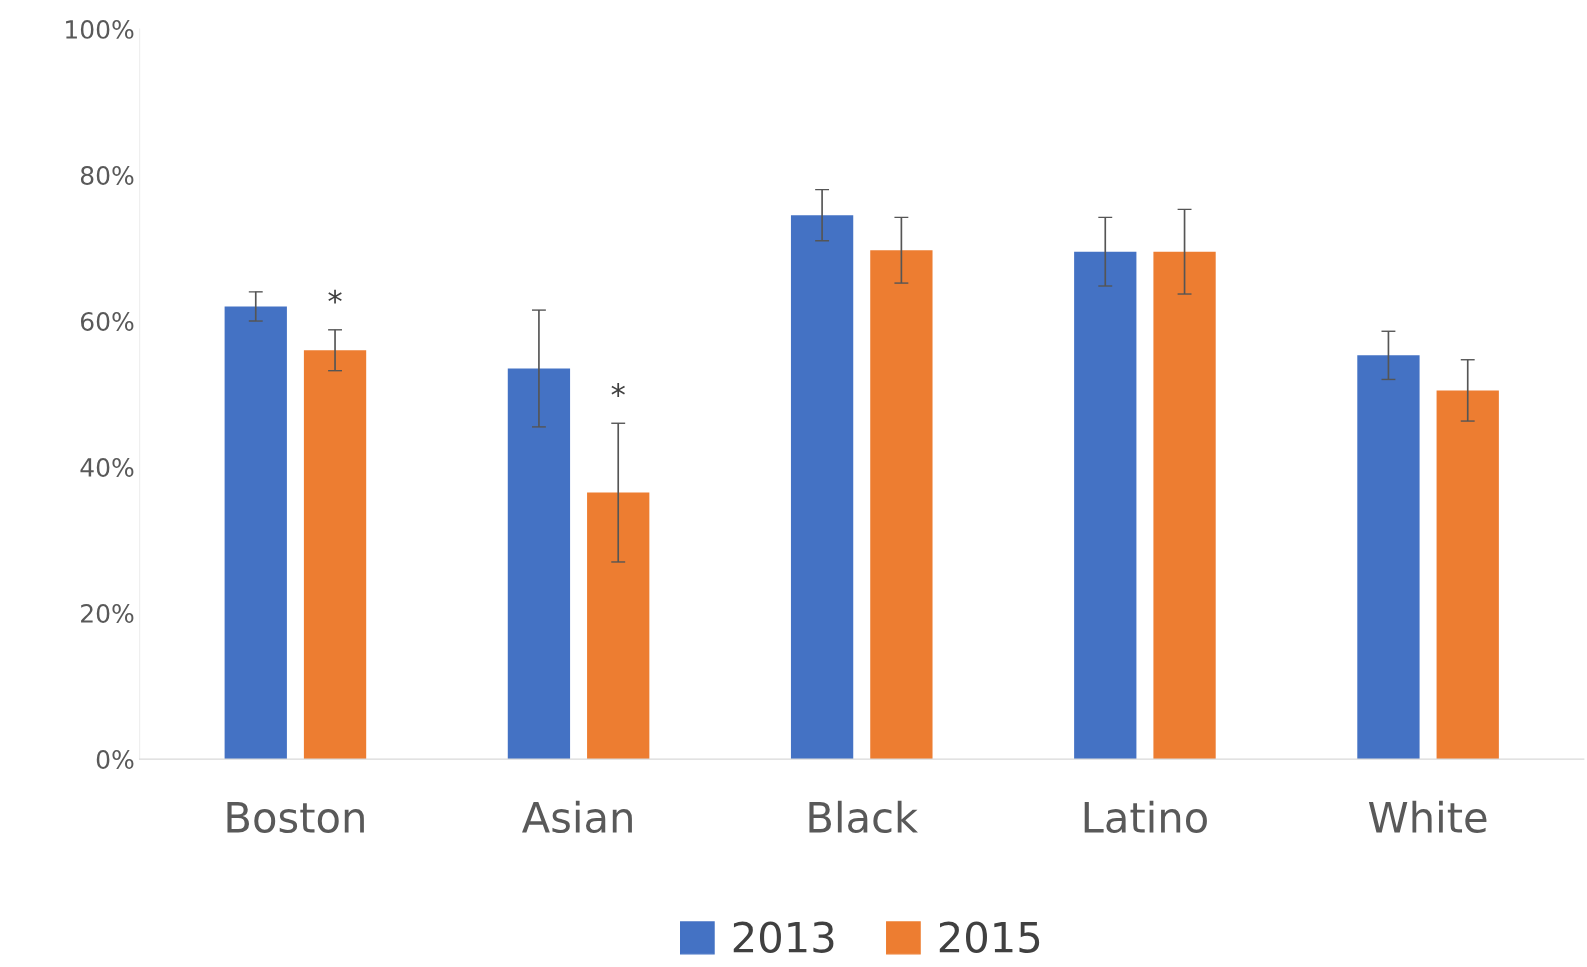 This screenshot has height=967, width=1587. I want to click on x-tick-label: Latino, so click(1145, 817).